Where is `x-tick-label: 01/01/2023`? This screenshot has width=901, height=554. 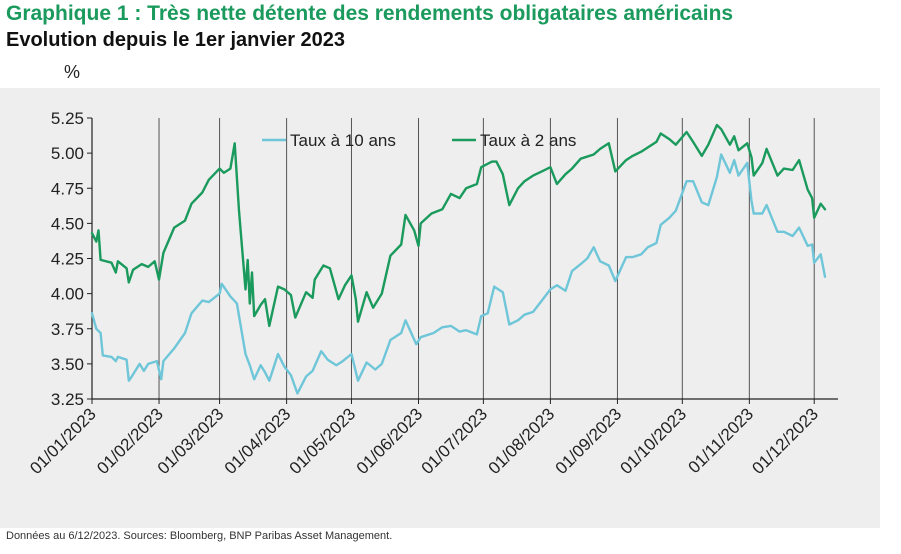
x-tick-label: 01/01/2023 is located at coordinates (63, 441).